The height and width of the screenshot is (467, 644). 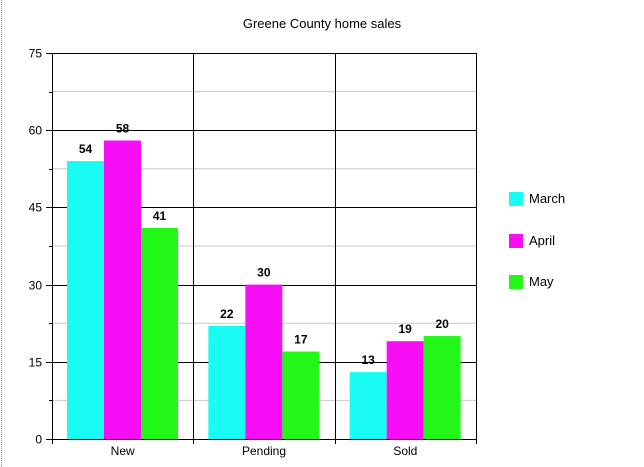 I want to click on data-label: 30, so click(x=264, y=273).